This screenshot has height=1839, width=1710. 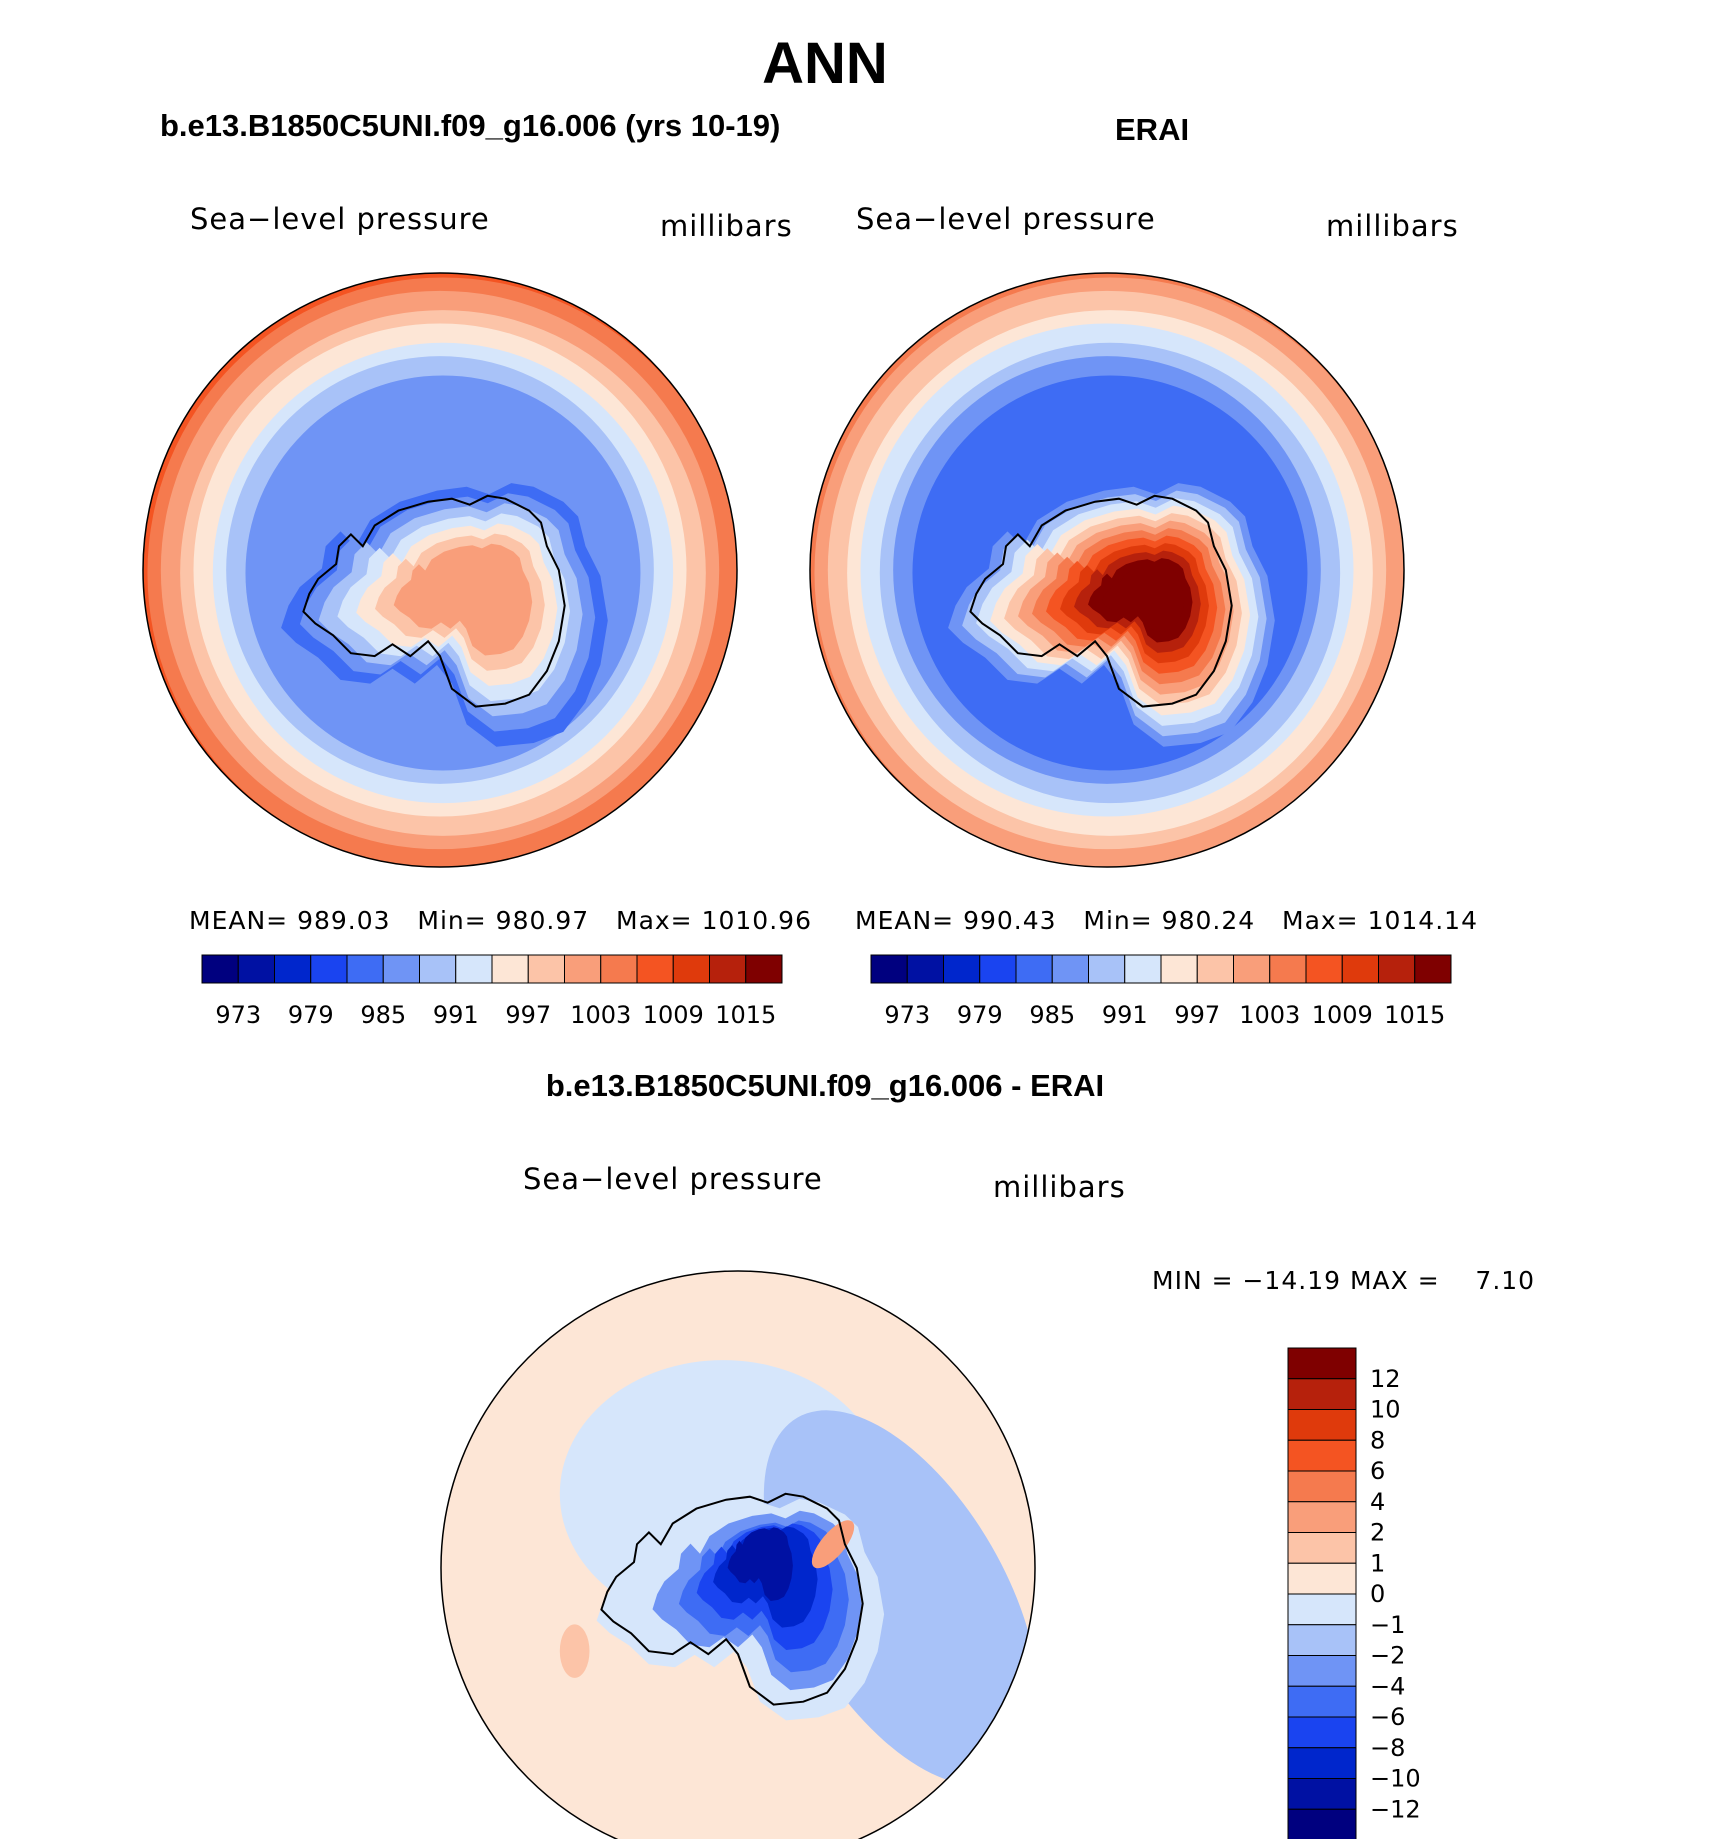 I want to click on obs-units-label: millibars, so click(x=1392, y=226).